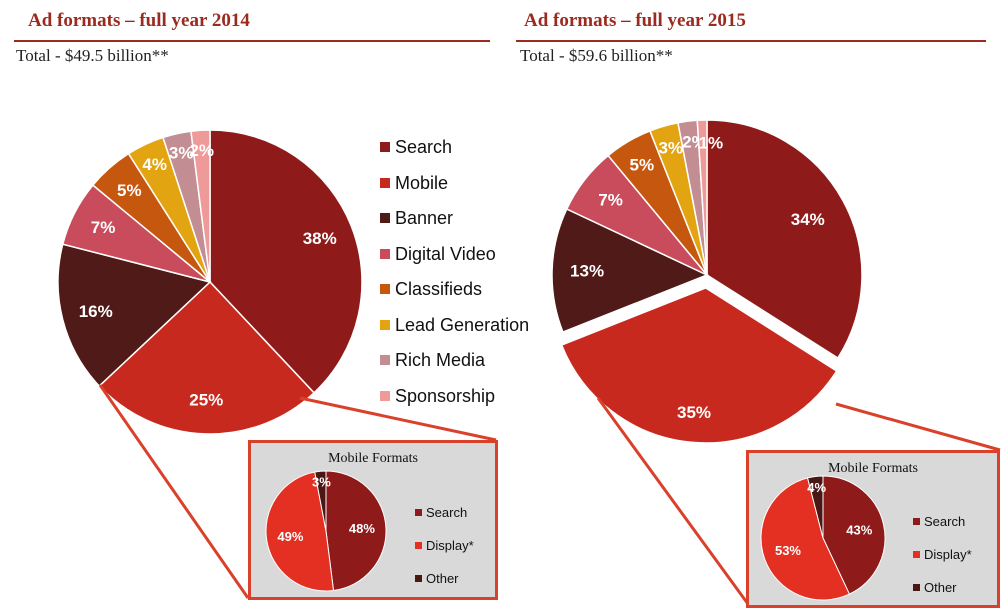 This screenshot has width=1005, height=610. What do you see at coordinates (206, 399) in the screenshot?
I see `pie-2014-label-mobile: 25%` at bounding box center [206, 399].